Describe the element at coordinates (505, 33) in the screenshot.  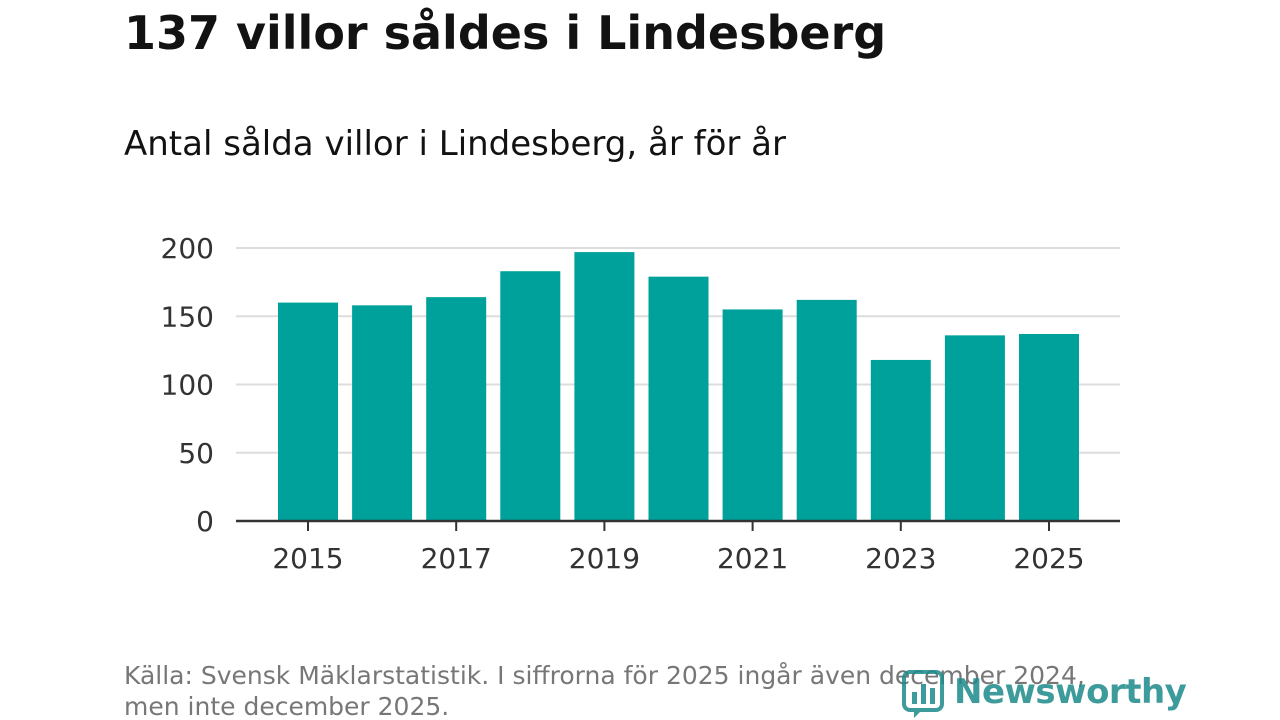
I see `chart-title: 137 villor såldes i Lindesberg` at that location.